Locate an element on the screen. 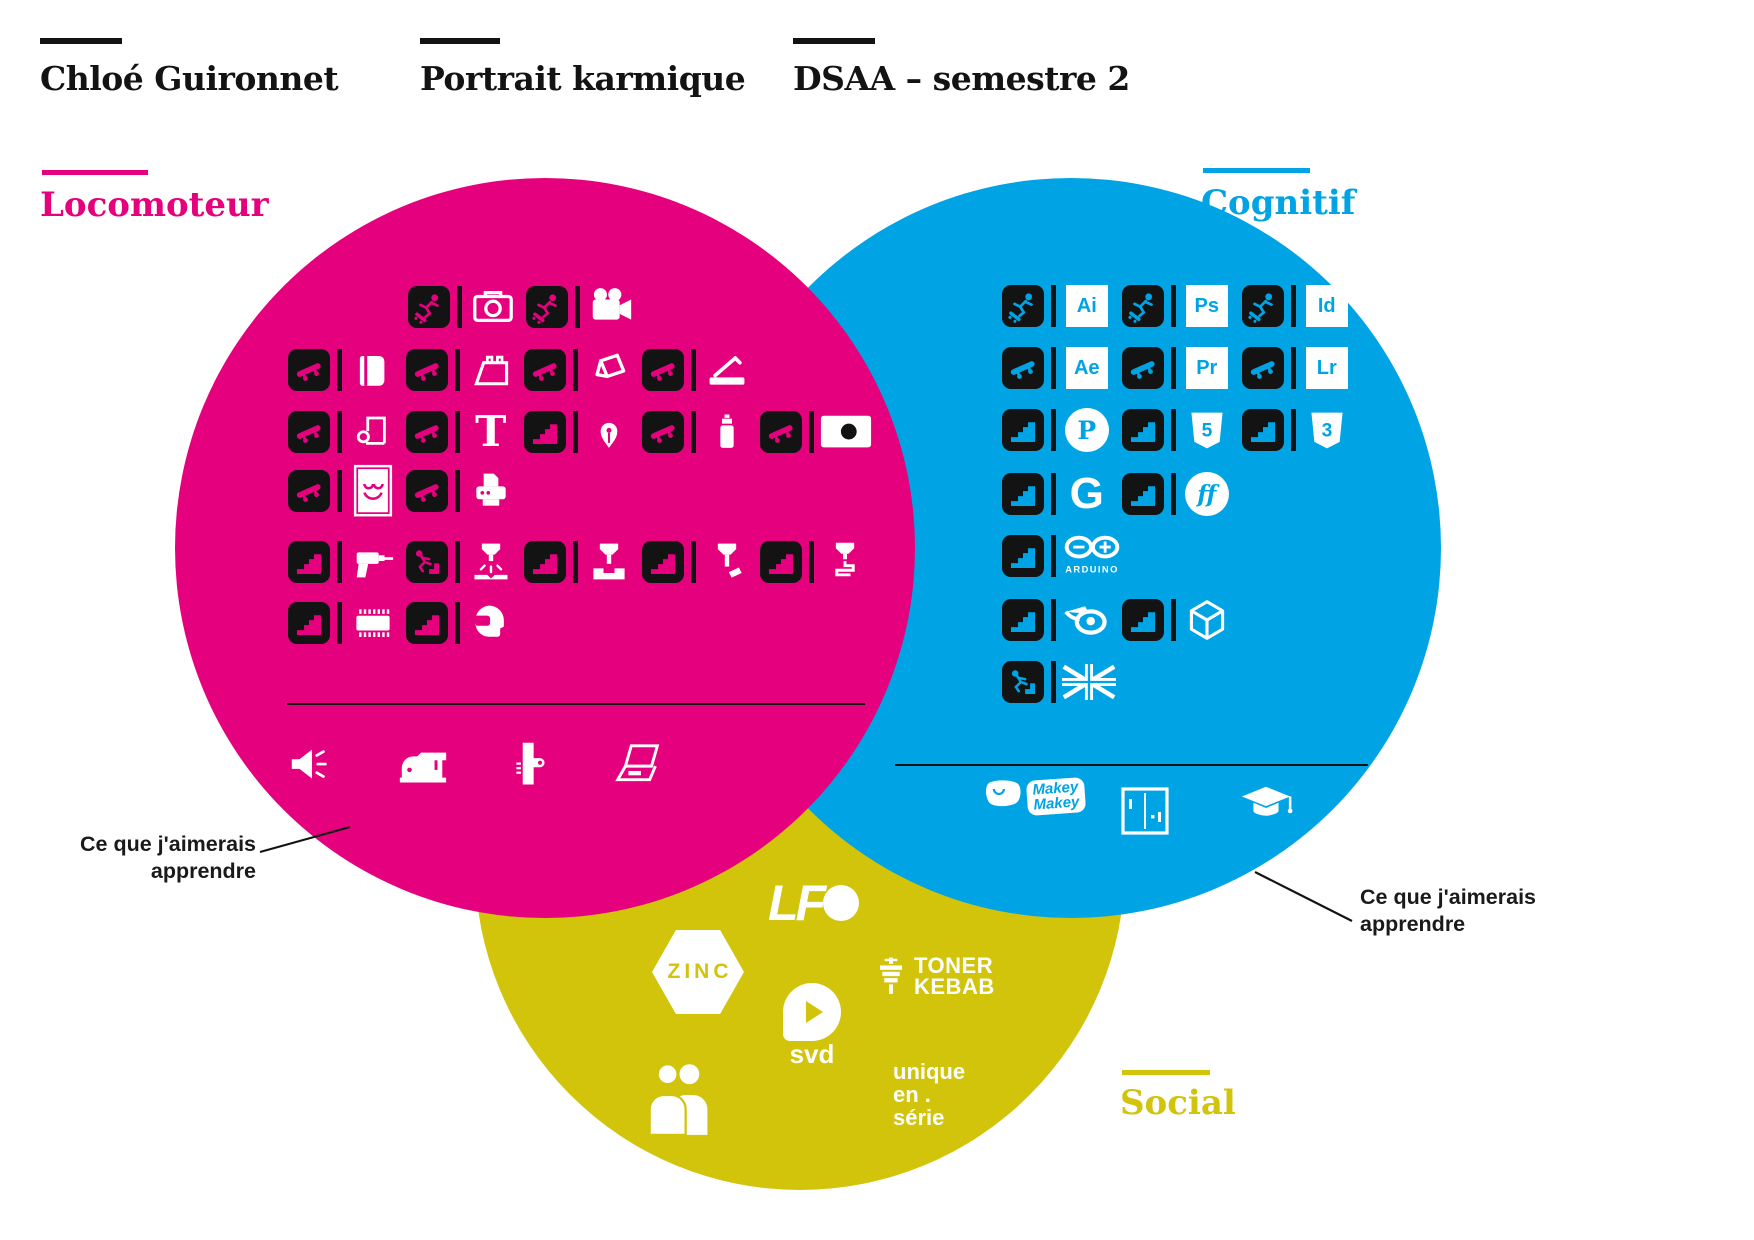 This screenshot has height=1240, width=1754. skill-pair-processing-logo: P is located at coordinates (1057, 430).